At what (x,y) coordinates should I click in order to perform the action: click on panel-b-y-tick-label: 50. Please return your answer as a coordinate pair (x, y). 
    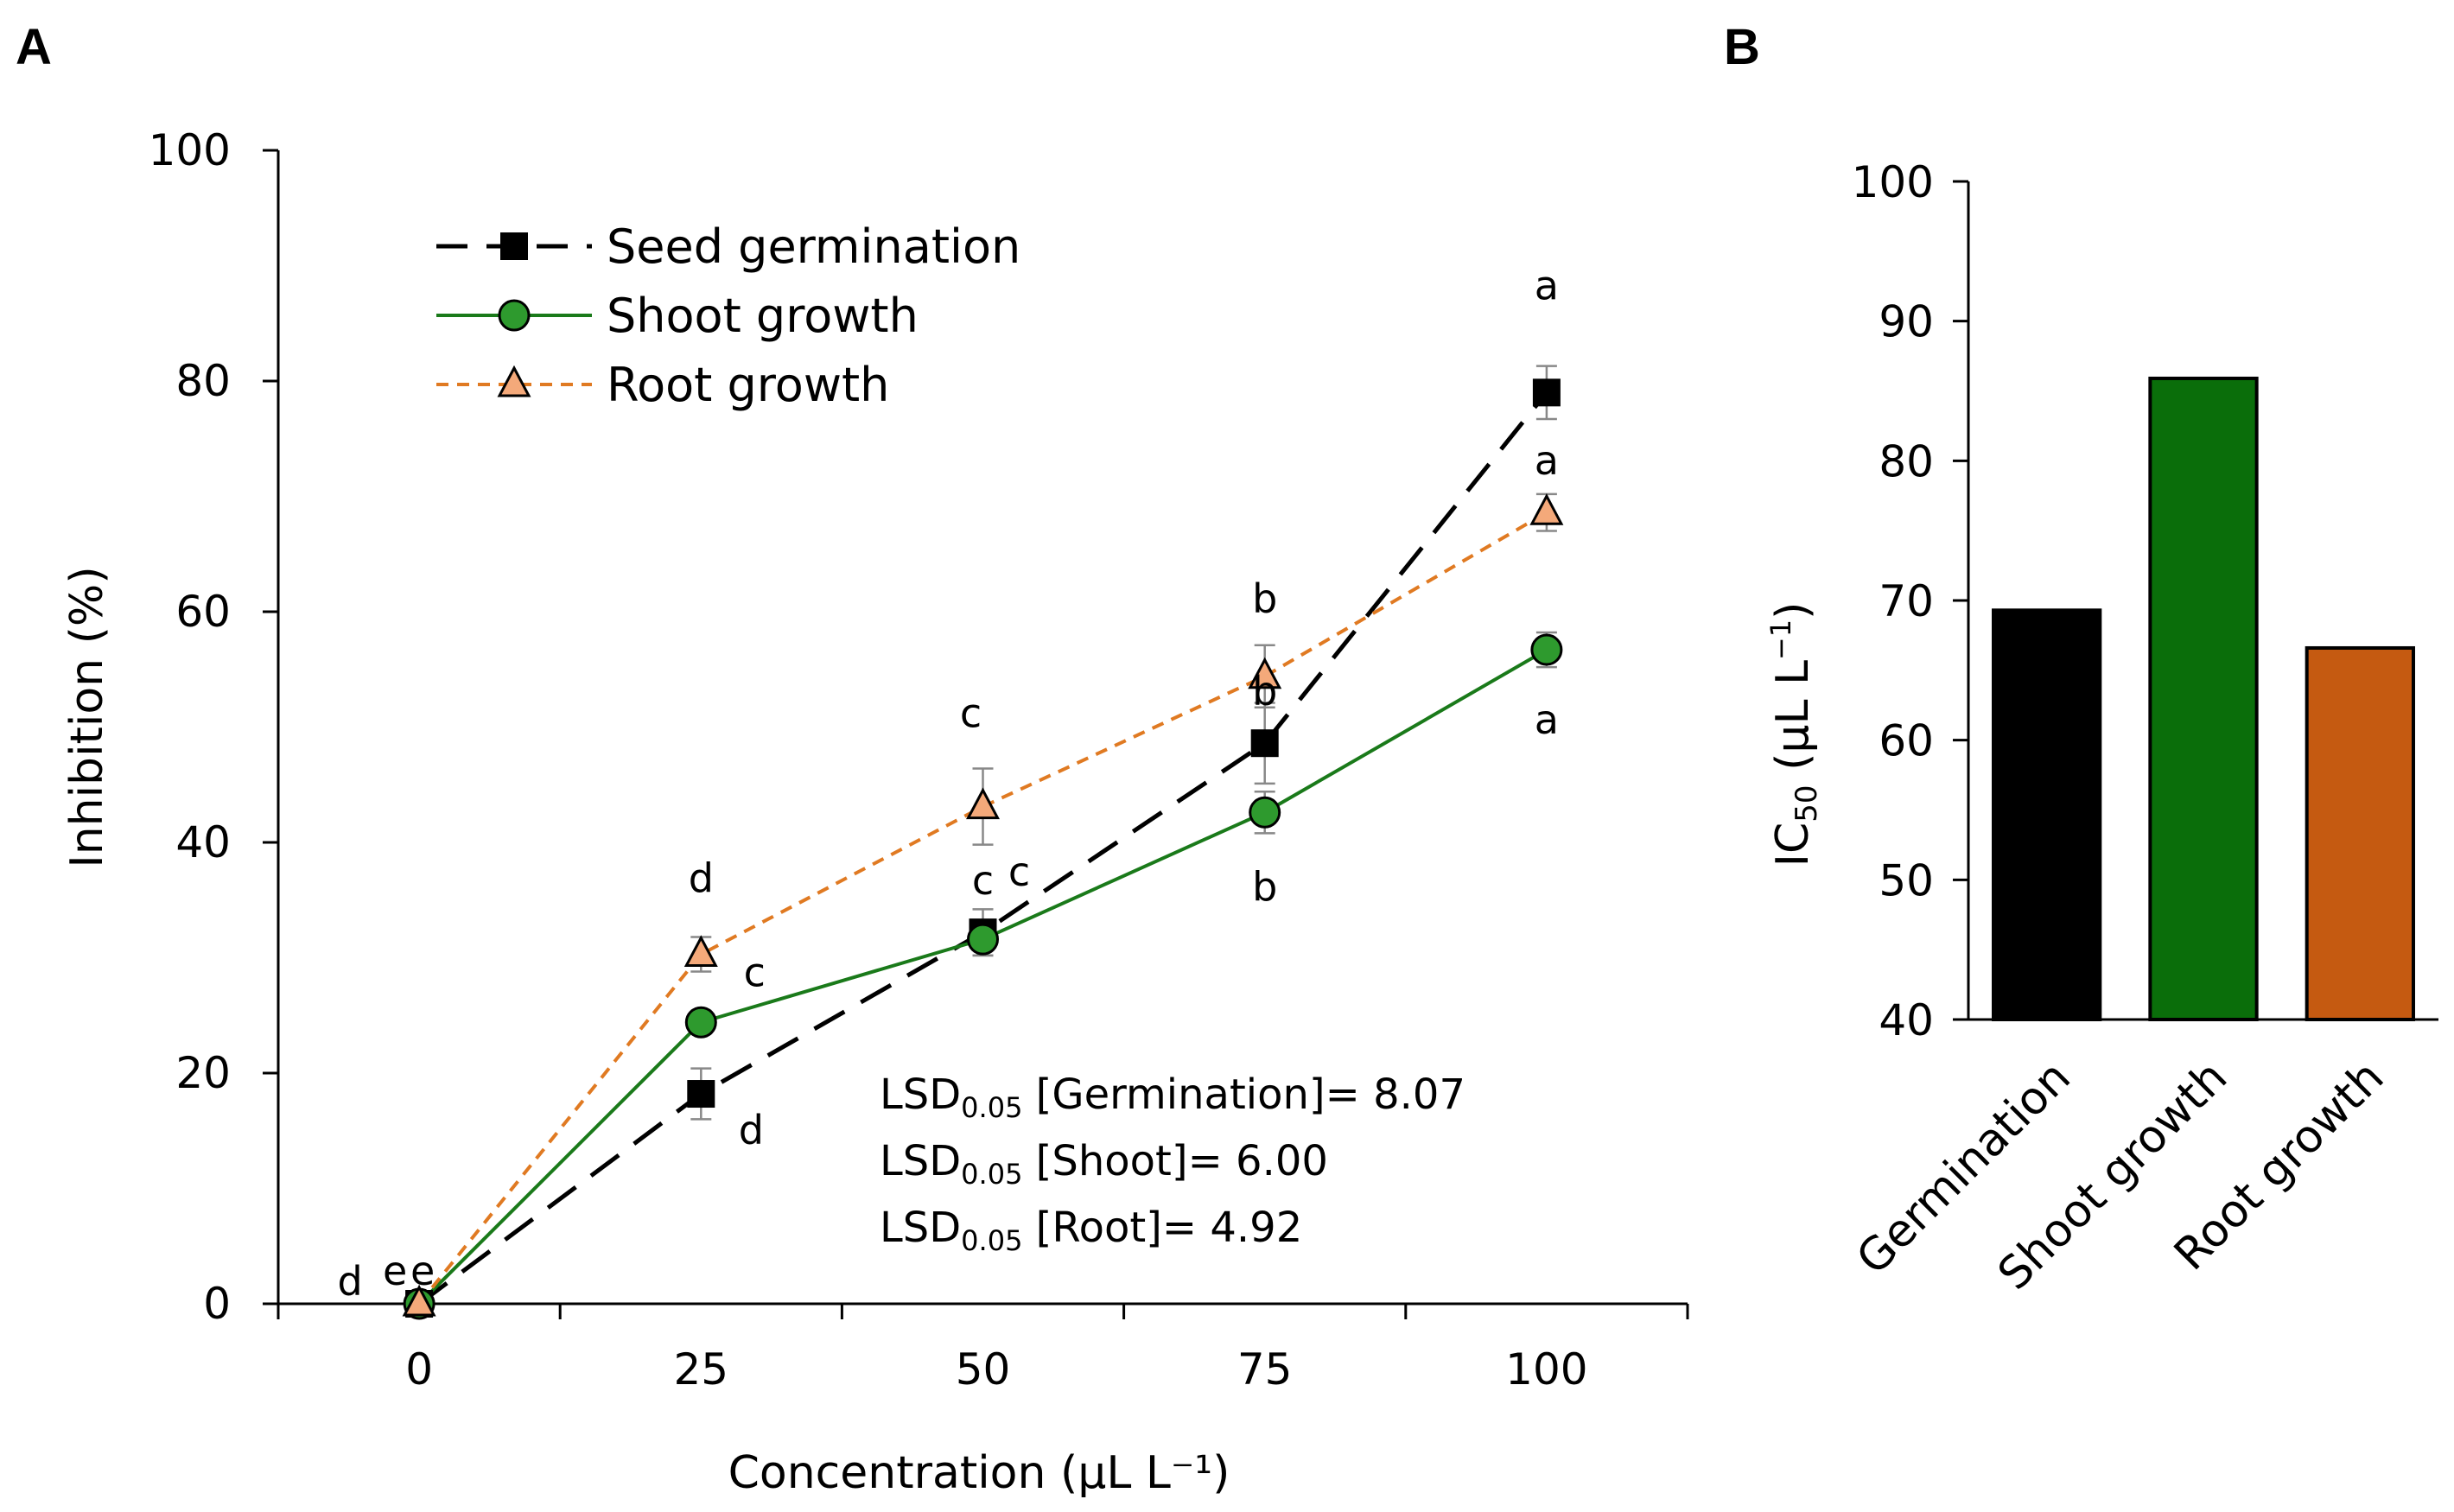
    Looking at the image, I should click on (1906, 880).